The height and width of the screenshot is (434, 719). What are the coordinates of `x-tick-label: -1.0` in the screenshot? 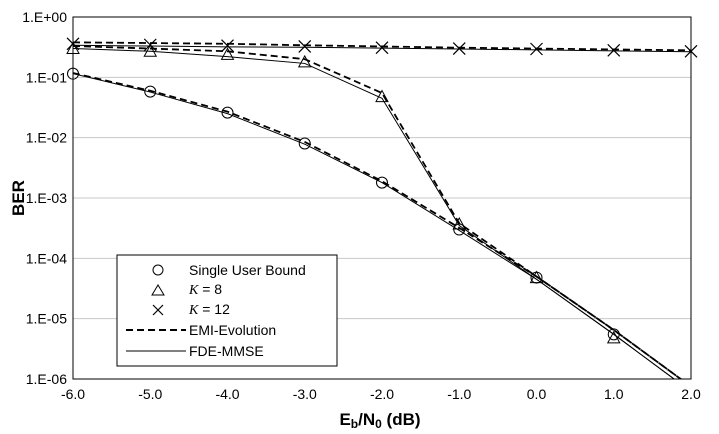 It's located at (459, 394).